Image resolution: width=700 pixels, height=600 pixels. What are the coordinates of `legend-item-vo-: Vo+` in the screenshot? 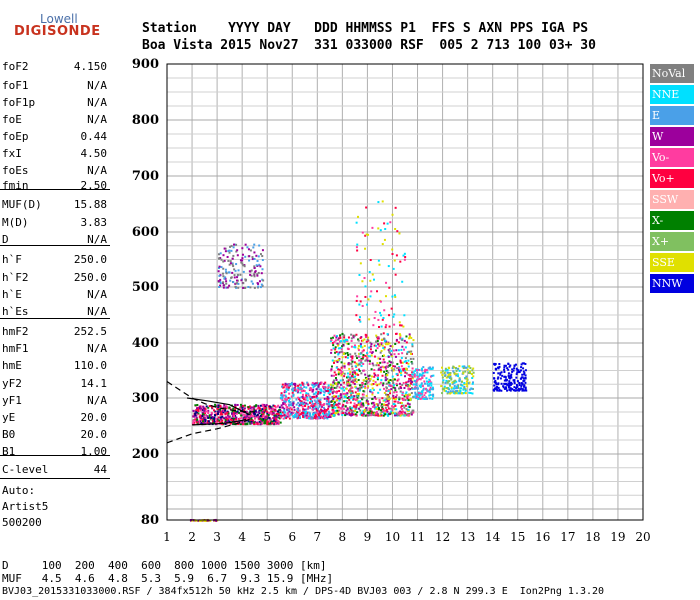 It's located at (672, 178).